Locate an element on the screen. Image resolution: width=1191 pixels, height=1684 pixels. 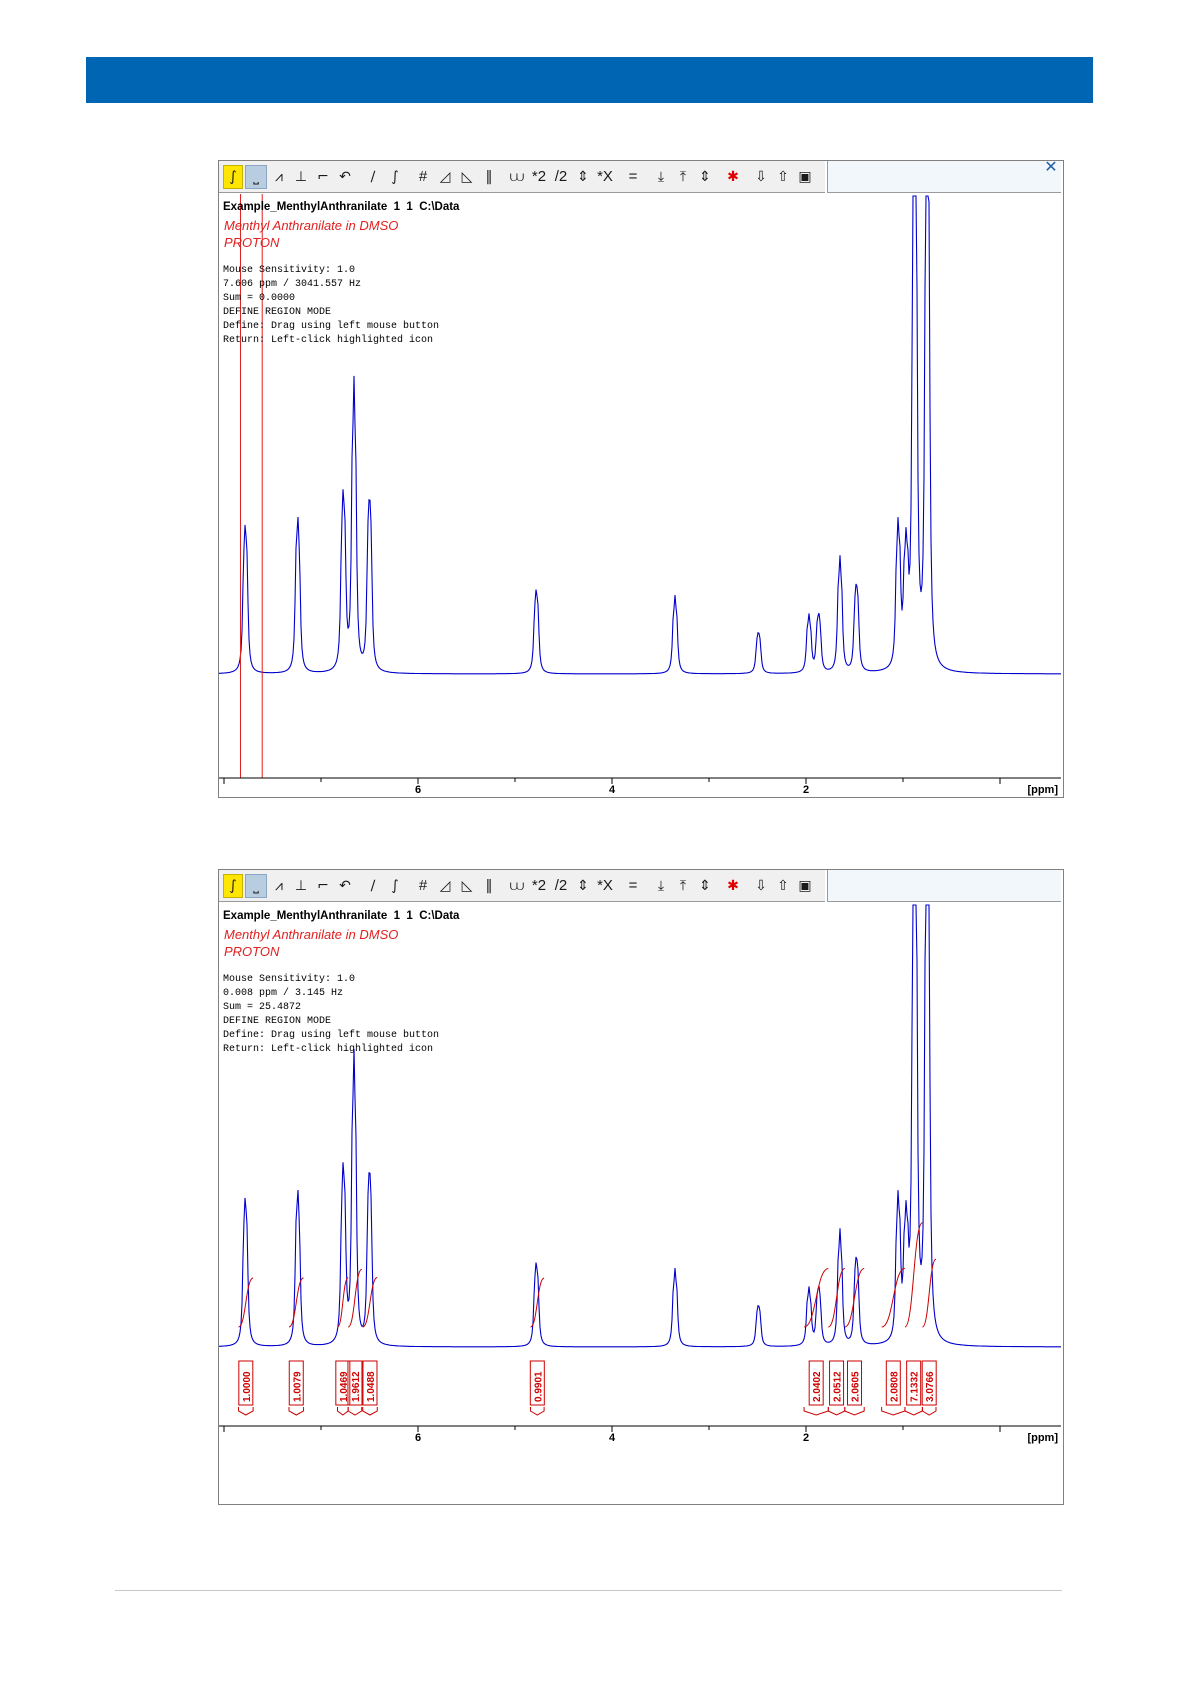
close-icon: ✕ is located at coordinates (1051, 167).